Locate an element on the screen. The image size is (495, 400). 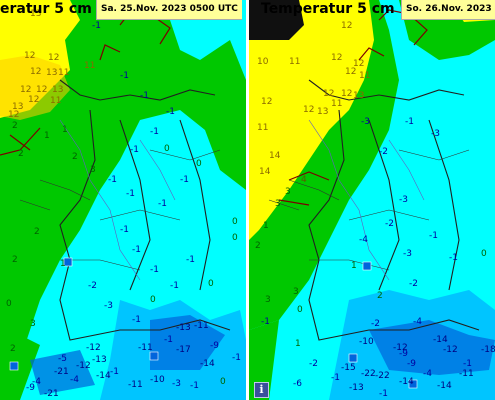
date-label-right: So. 26.Nov. 2023 0500 UTC is located at coordinates (448, 10).